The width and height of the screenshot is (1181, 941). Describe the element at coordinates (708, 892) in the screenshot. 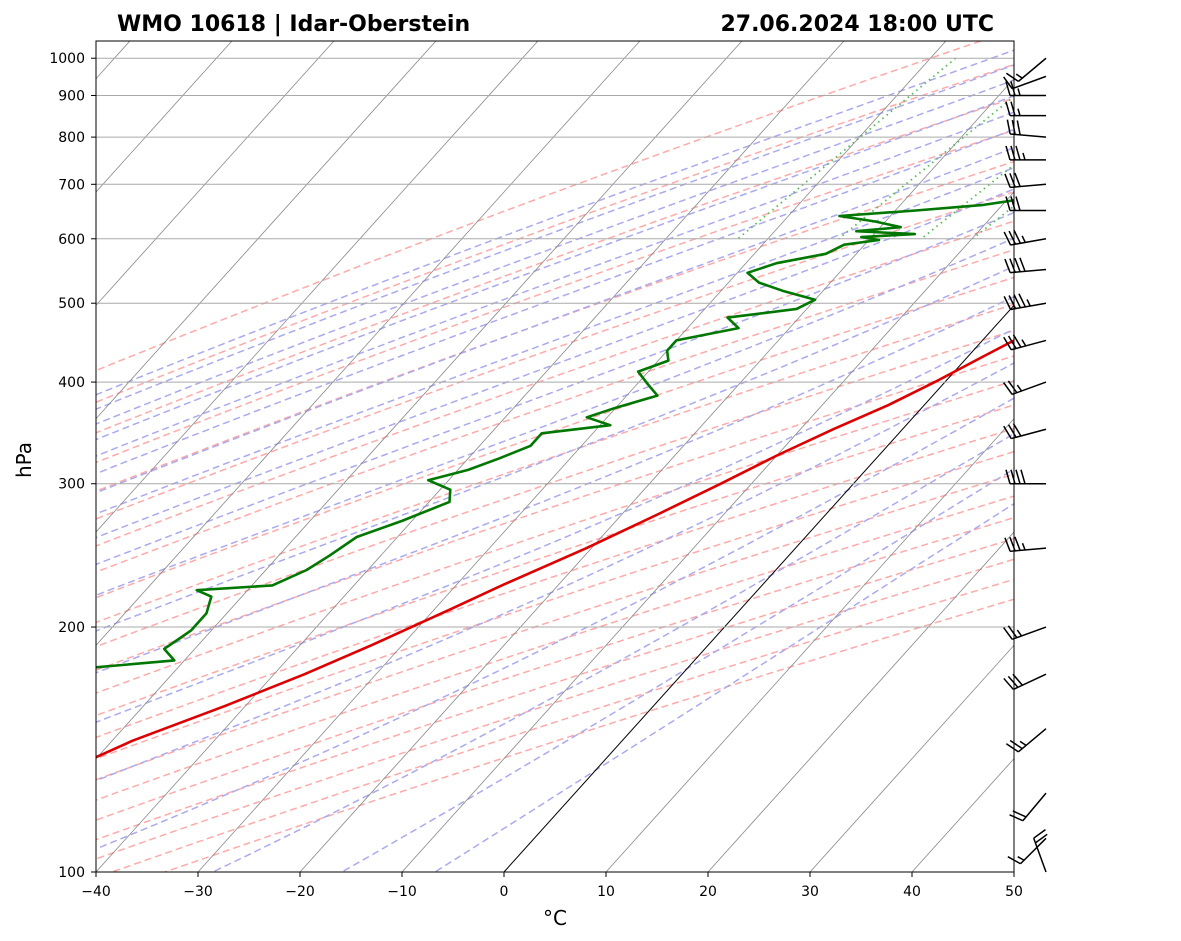

I see `x-tick-label: 20` at that location.